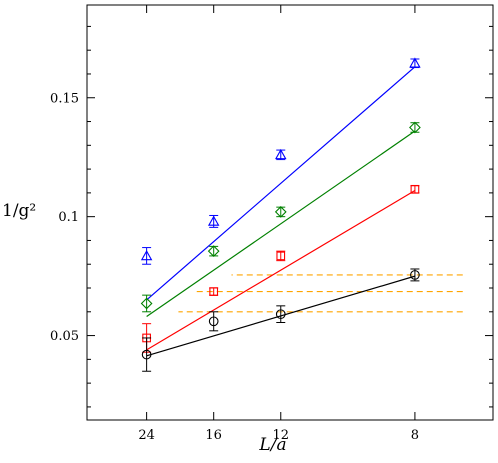  I want to click on x-axis-label: L/a, so click(272, 445).